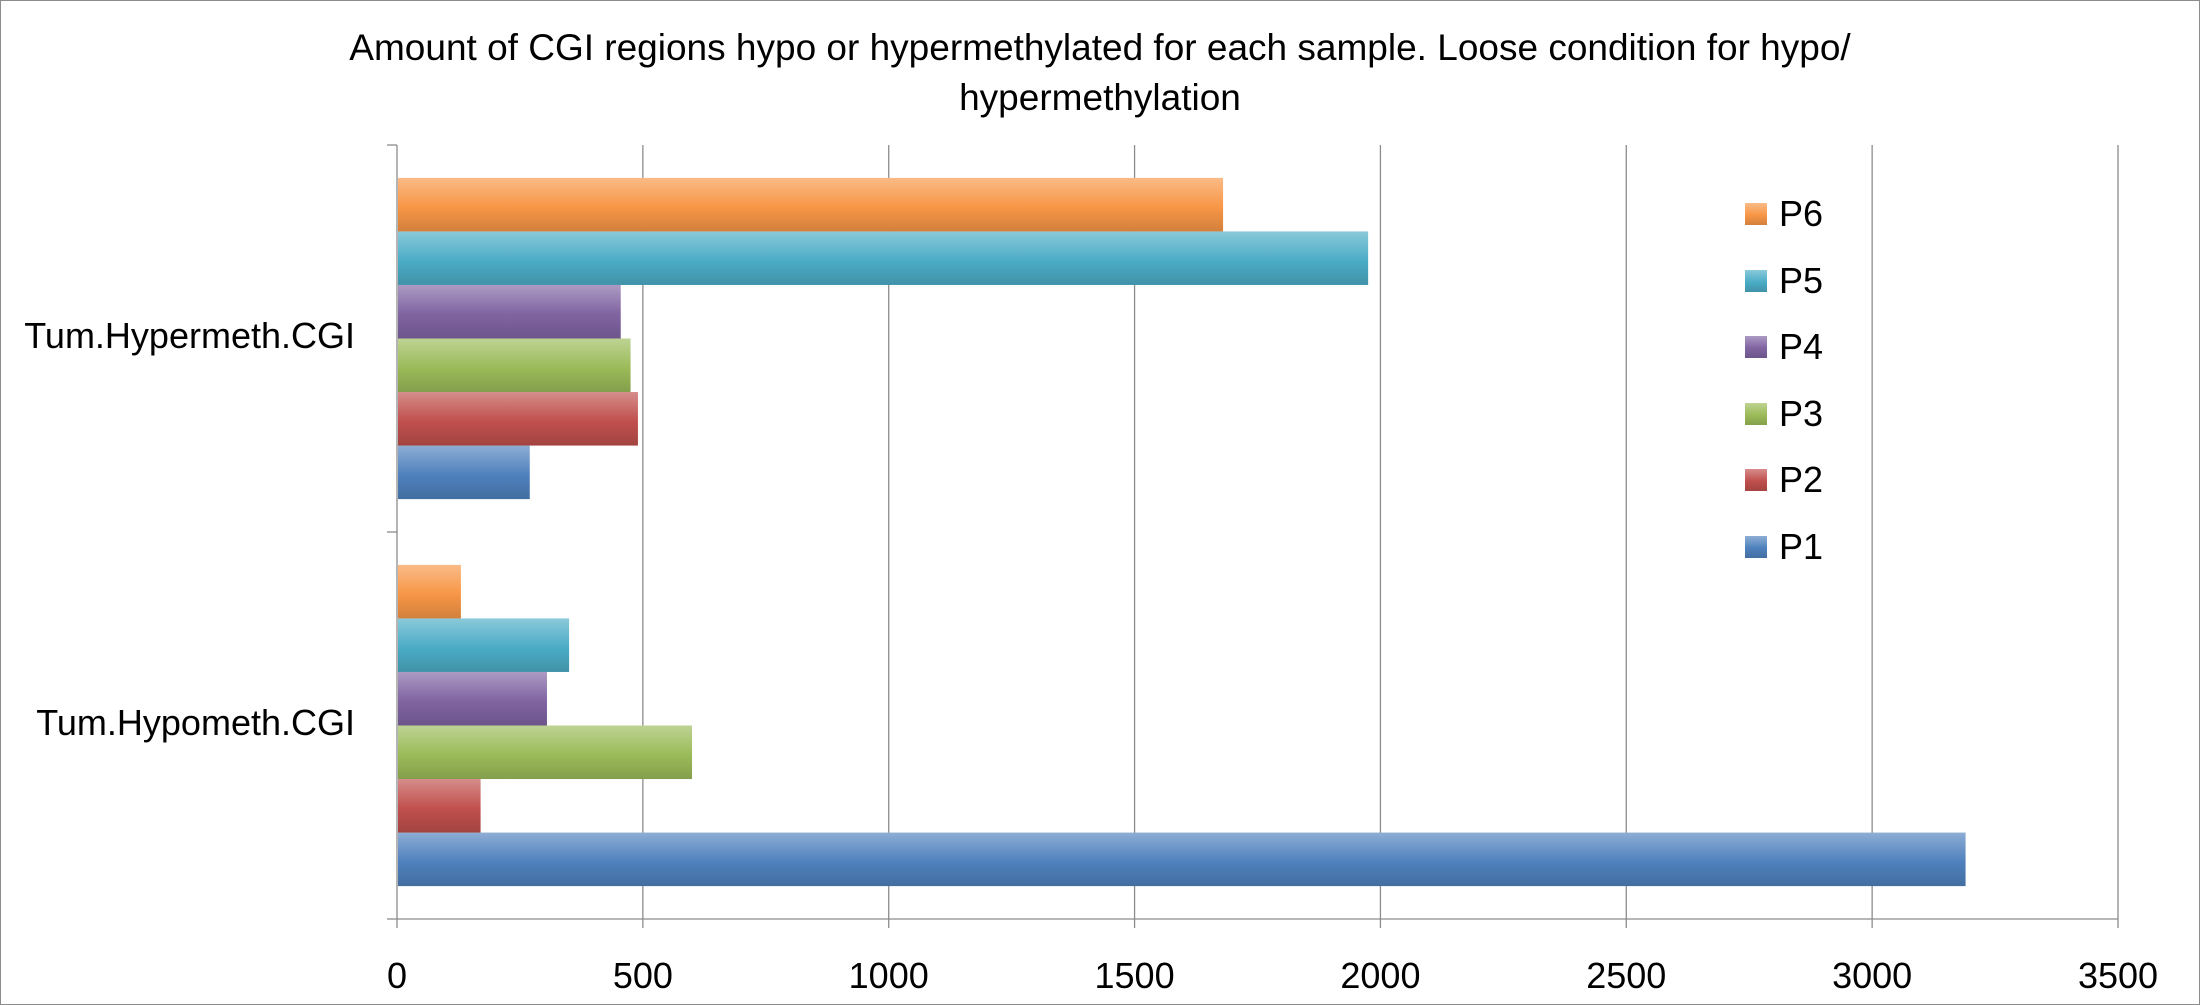  What do you see at coordinates (1380, 975) in the screenshot?
I see `x-tick-label-2000: 2000` at bounding box center [1380, 975].